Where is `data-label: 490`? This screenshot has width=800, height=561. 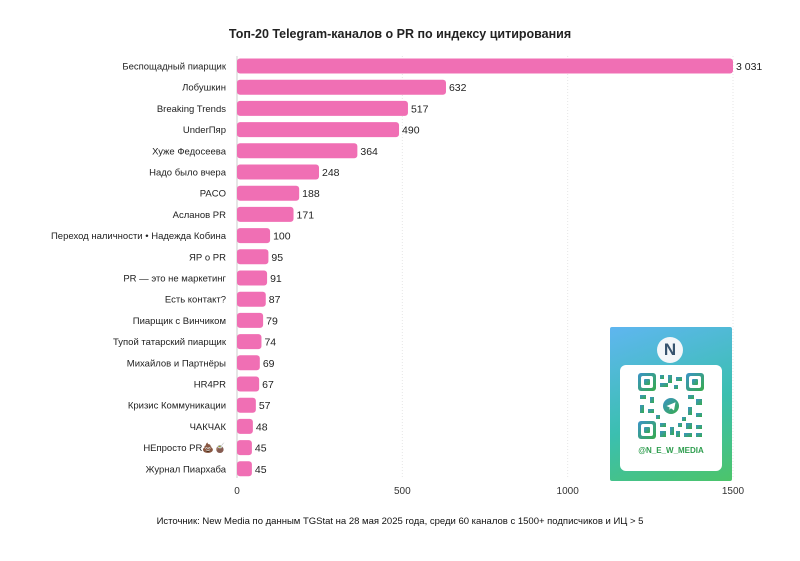 data-label: 490 is located at coordinates (411, 131).